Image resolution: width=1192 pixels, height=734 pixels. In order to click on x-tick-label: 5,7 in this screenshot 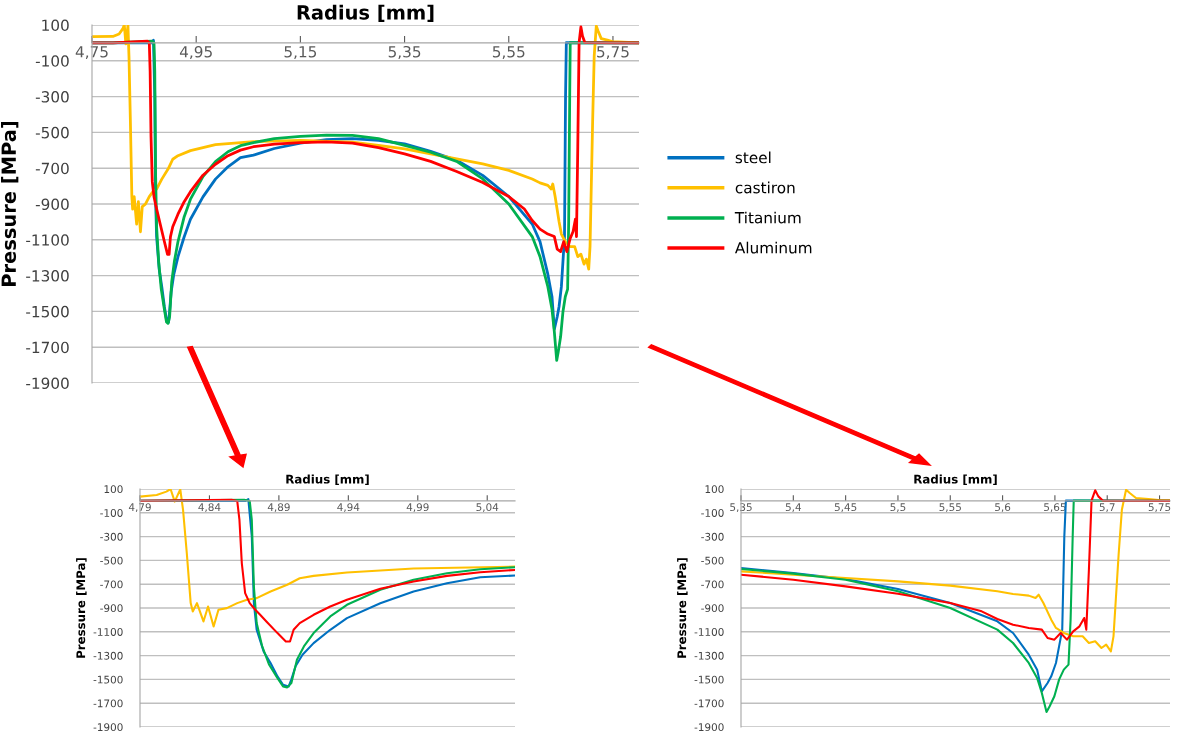, I will do `click(1107, 508)`.